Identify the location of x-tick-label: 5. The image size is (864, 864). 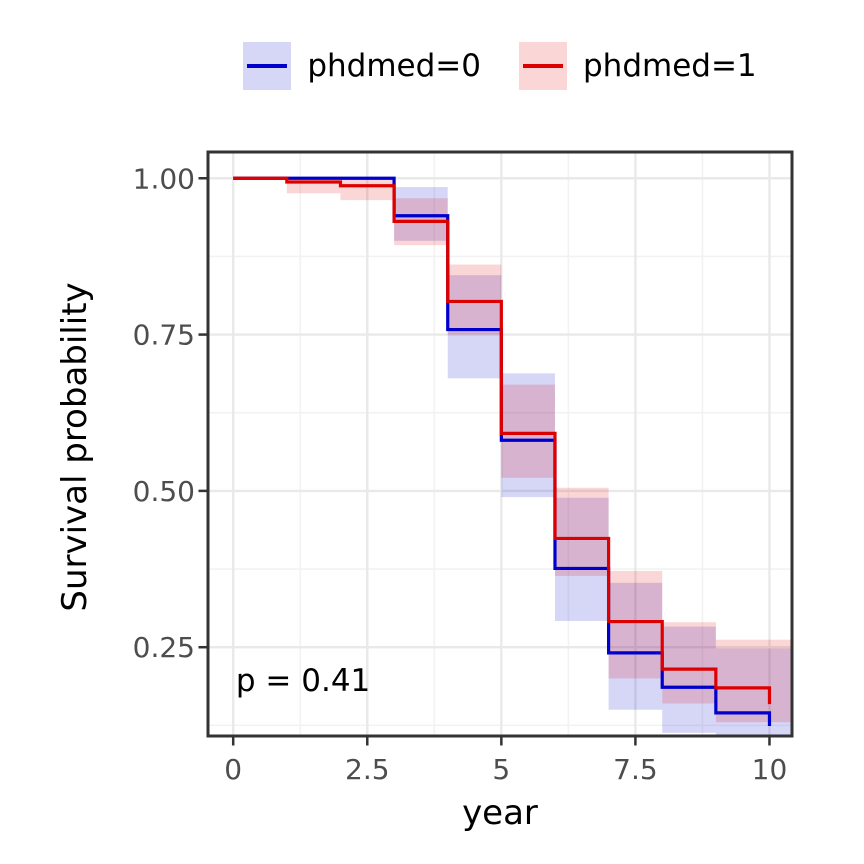
(501, 769).